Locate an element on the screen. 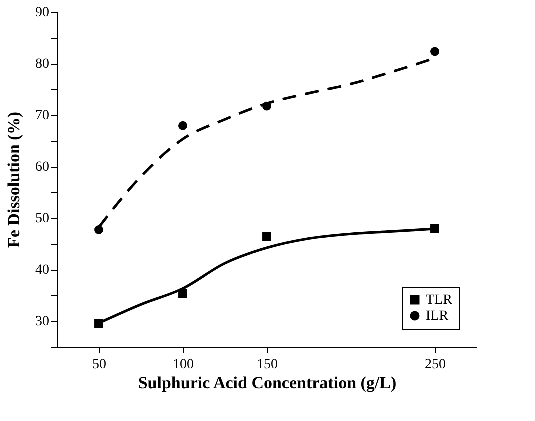 The height and width of the screenshot is (421, 535). x-tick-label: 50 is located at coordinates (99, 365).